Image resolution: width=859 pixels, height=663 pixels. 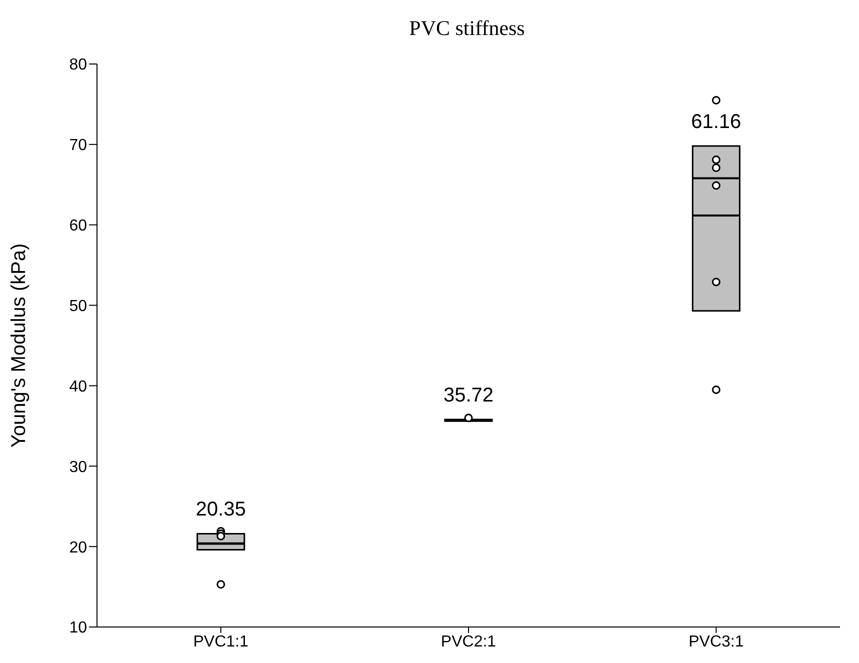 What do you see at coordinates (468, 641) in the screenshot?
I see `x-tick-label: PVC2:1` at bounding box center [468, 641].